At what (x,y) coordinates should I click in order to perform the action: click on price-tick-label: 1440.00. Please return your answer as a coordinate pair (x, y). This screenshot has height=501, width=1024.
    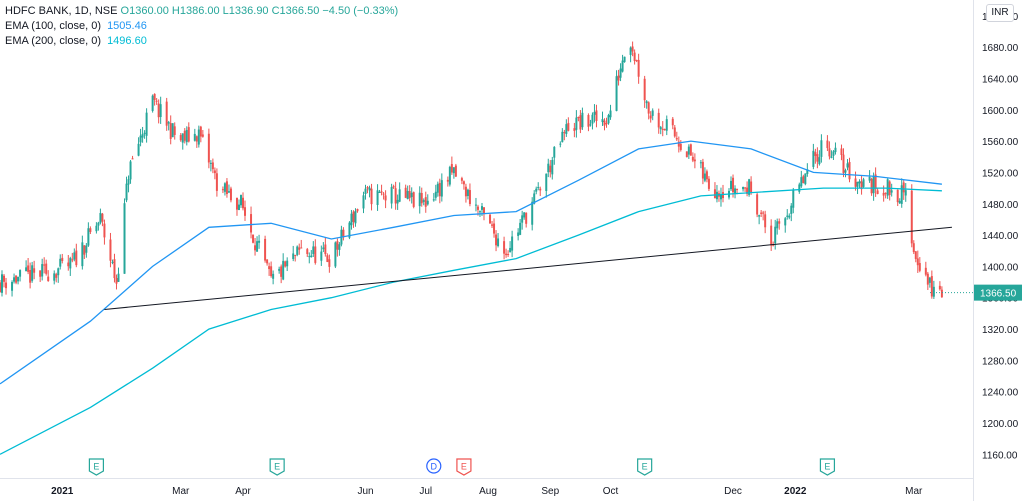
    Looking at the image, I should click on (1000, 236).